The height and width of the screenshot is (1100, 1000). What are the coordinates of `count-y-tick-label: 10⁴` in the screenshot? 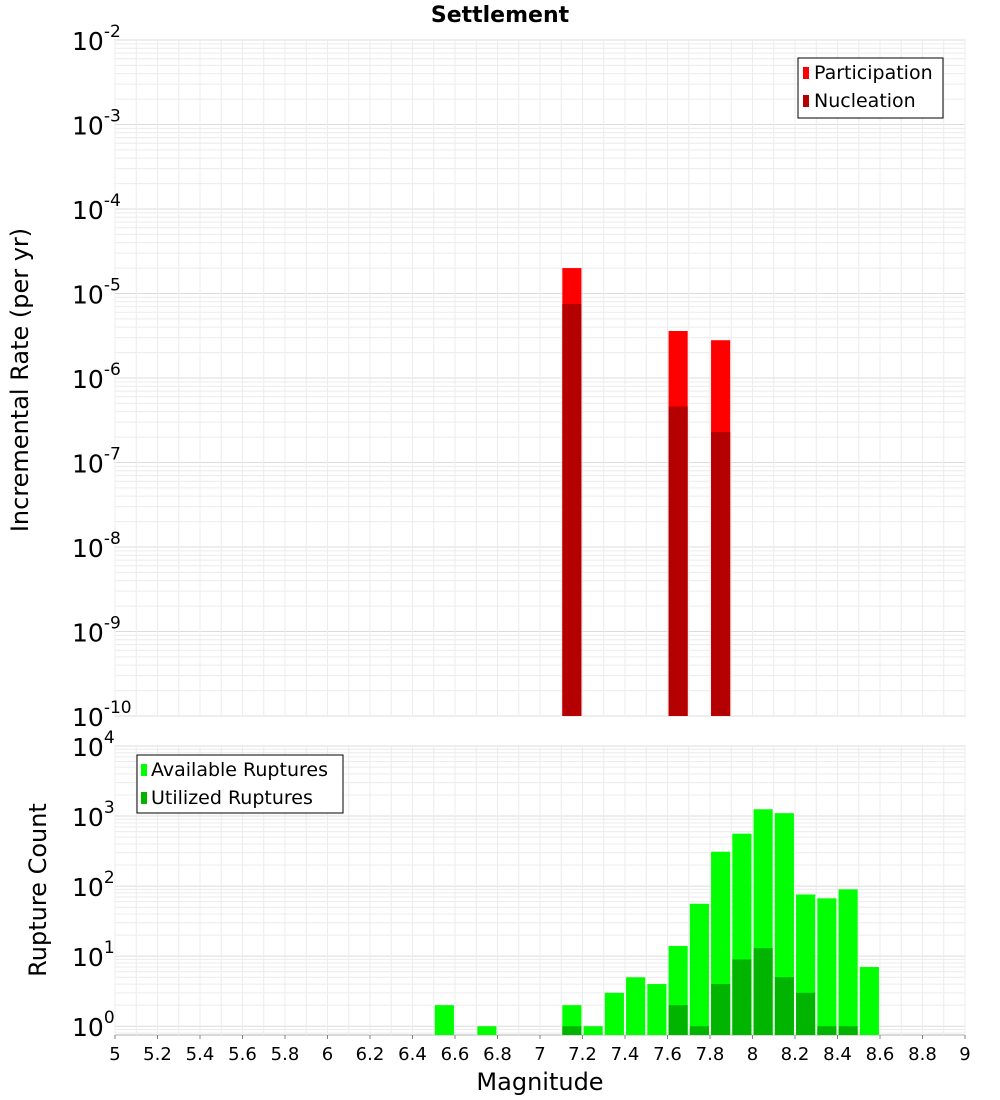 It's located at (93, 745).